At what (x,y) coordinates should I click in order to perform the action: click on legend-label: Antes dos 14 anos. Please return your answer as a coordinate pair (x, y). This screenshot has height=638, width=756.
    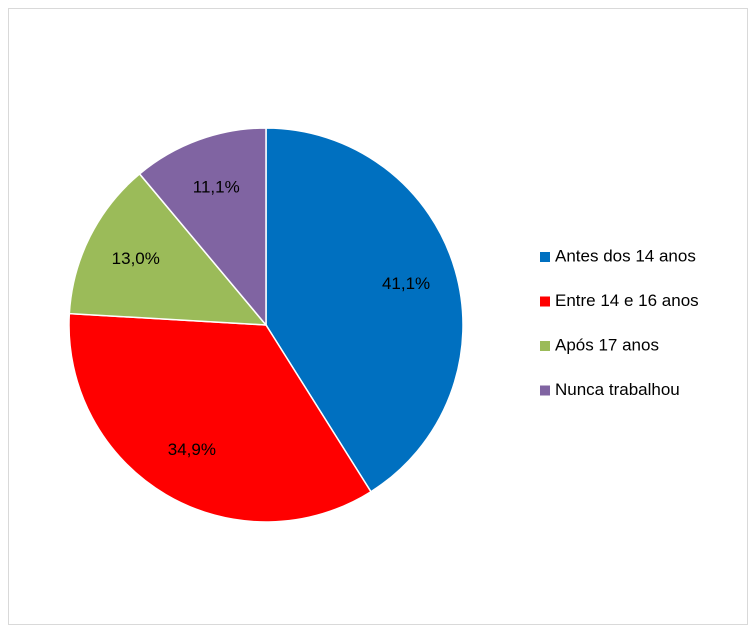
    Looking at the image, I should click on (625, 255).